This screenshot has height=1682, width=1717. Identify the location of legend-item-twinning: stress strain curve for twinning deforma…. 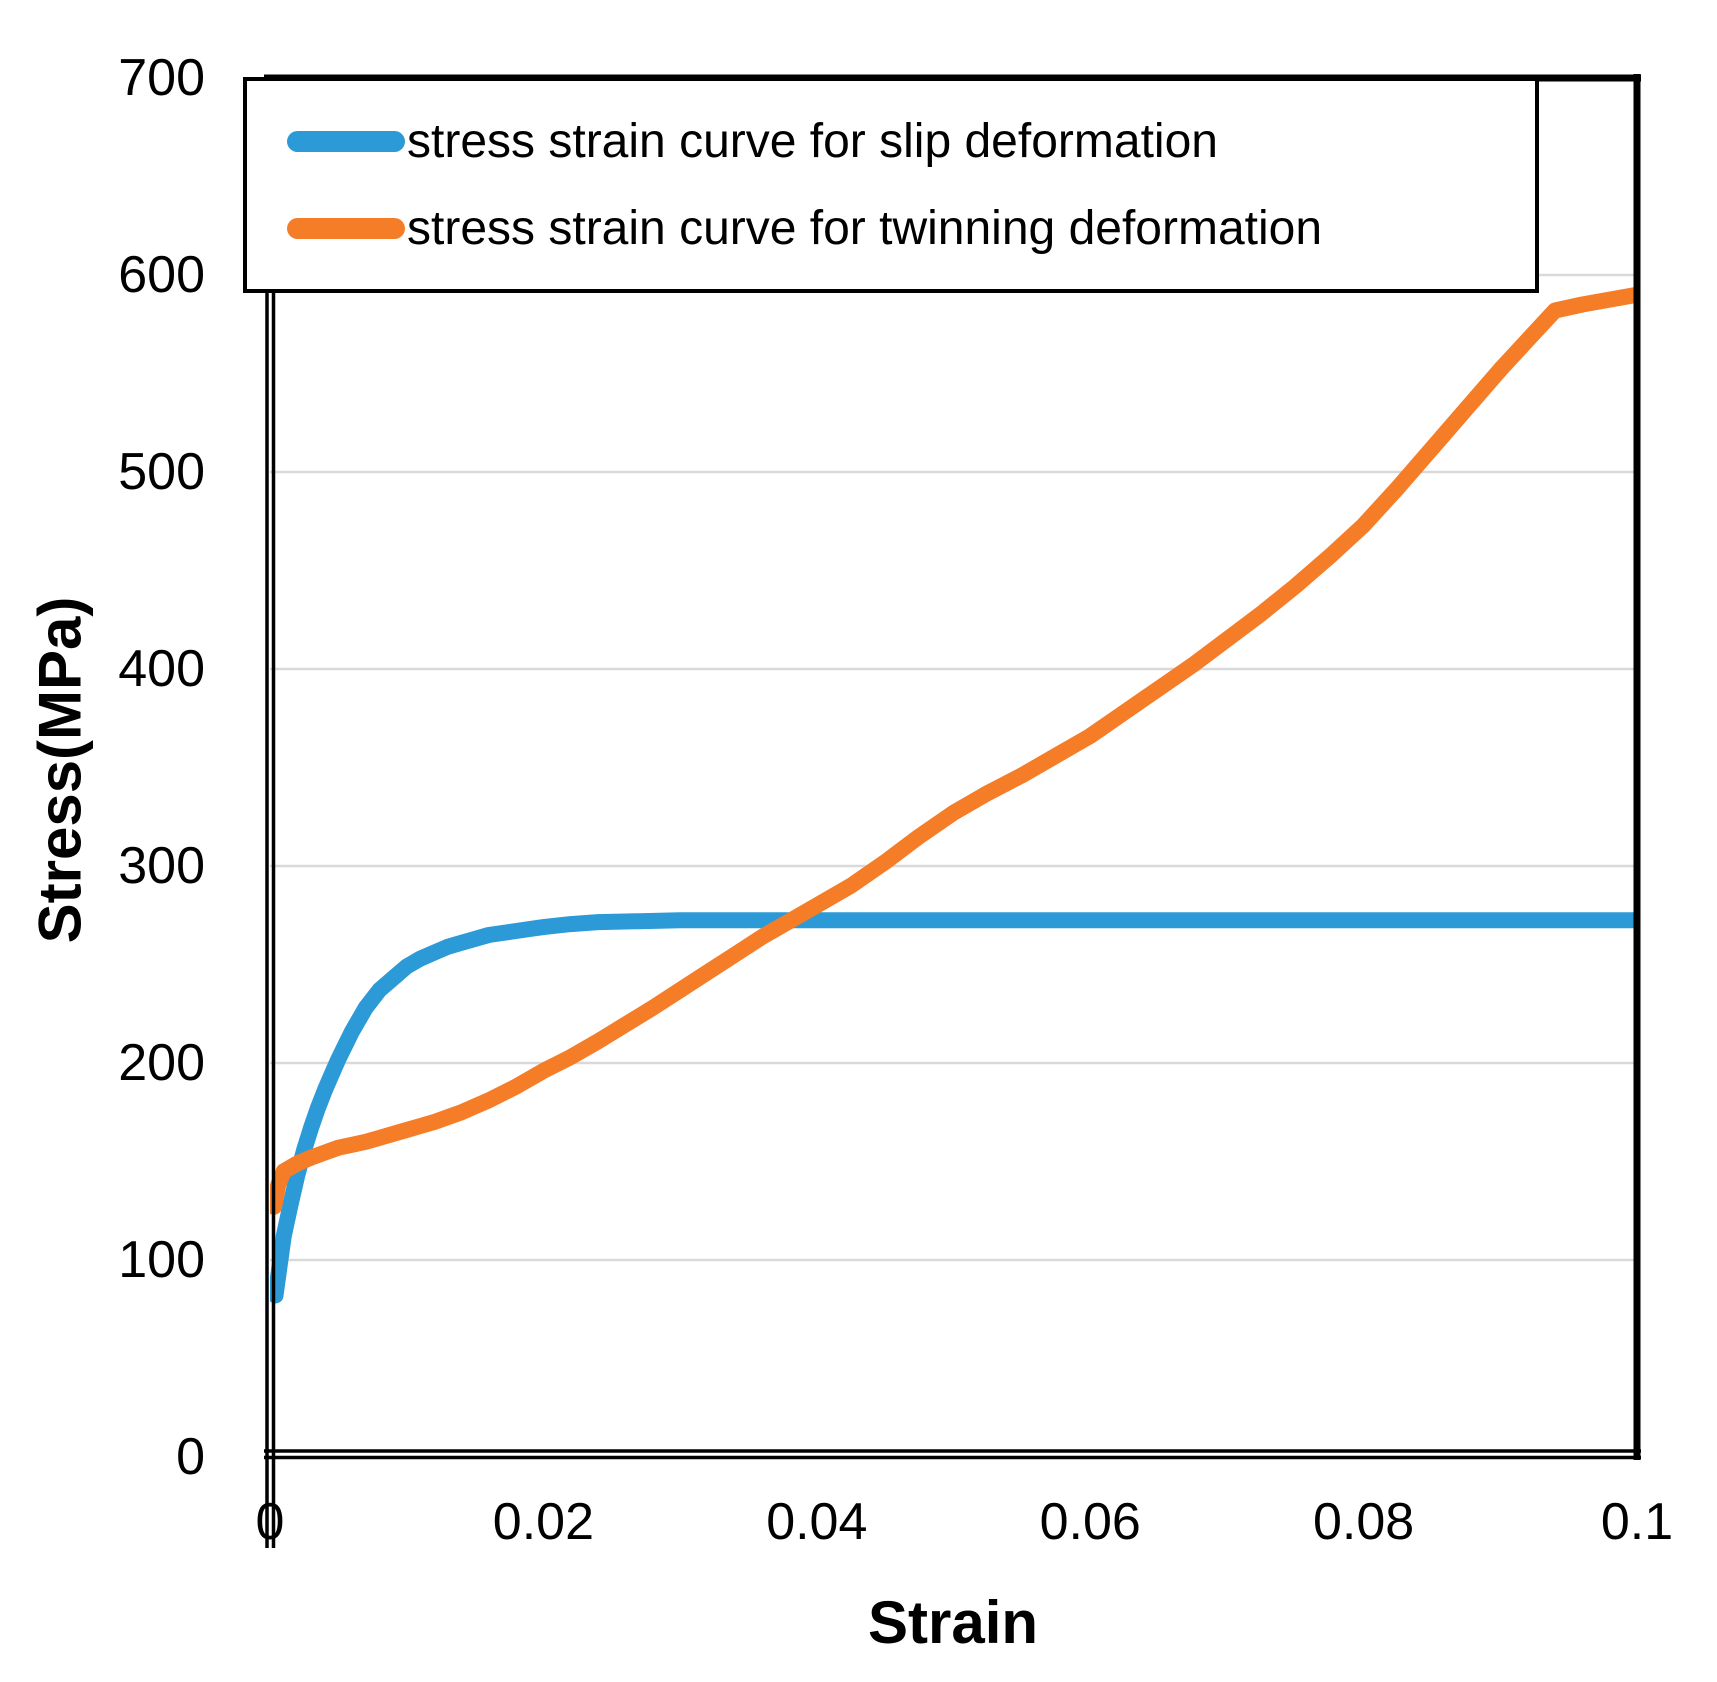
(911, 228).